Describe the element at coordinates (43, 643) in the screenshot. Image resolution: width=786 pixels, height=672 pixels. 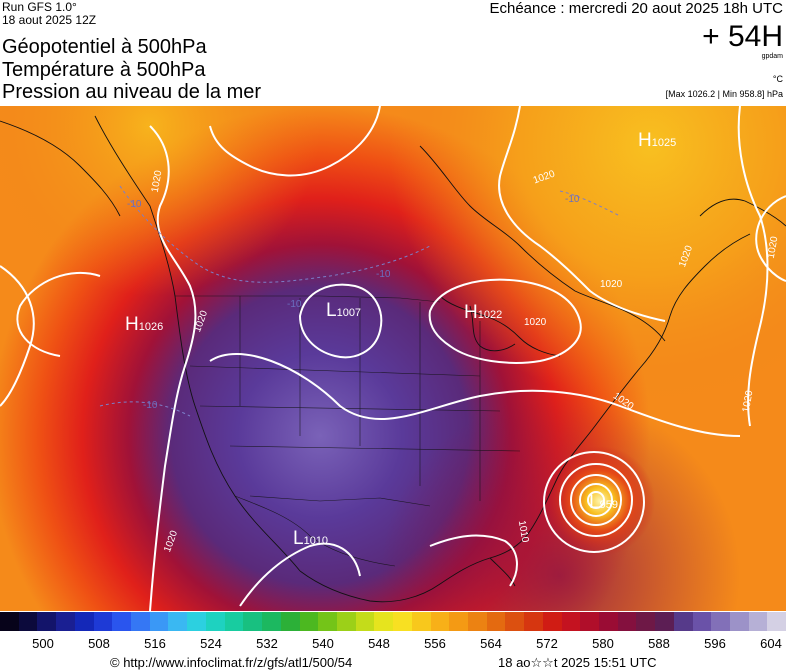
I see `colorbar-tick-label: 500` at that location.